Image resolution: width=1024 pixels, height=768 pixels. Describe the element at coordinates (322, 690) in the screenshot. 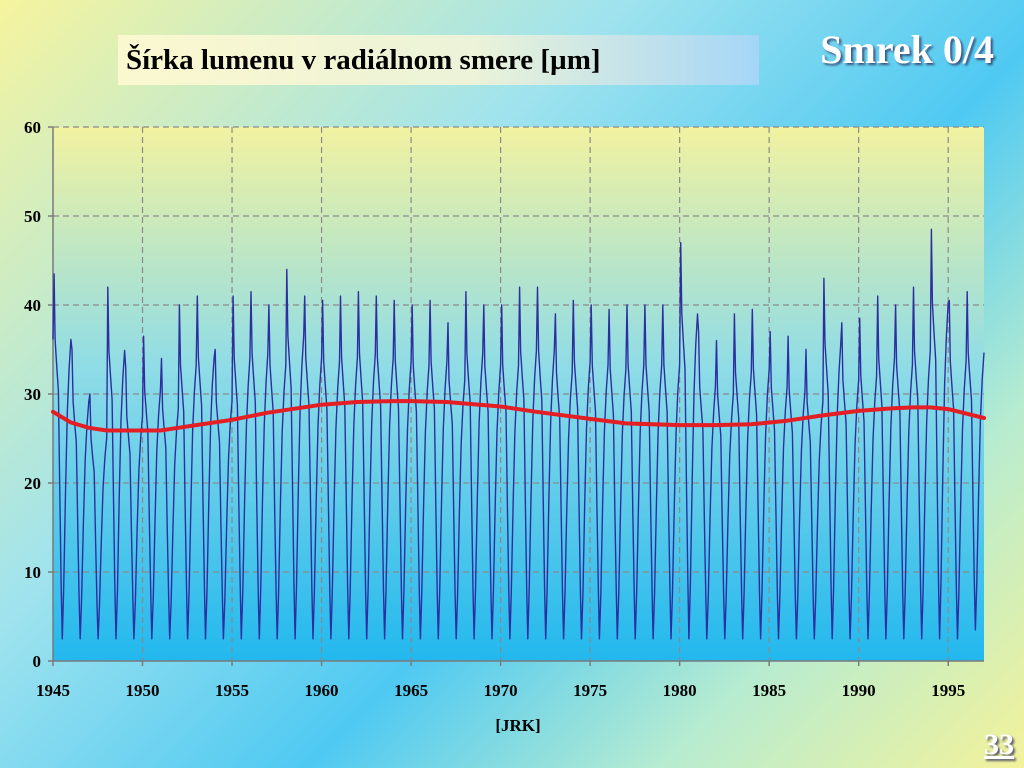

I see `x-tick-label: 1960` at that location.